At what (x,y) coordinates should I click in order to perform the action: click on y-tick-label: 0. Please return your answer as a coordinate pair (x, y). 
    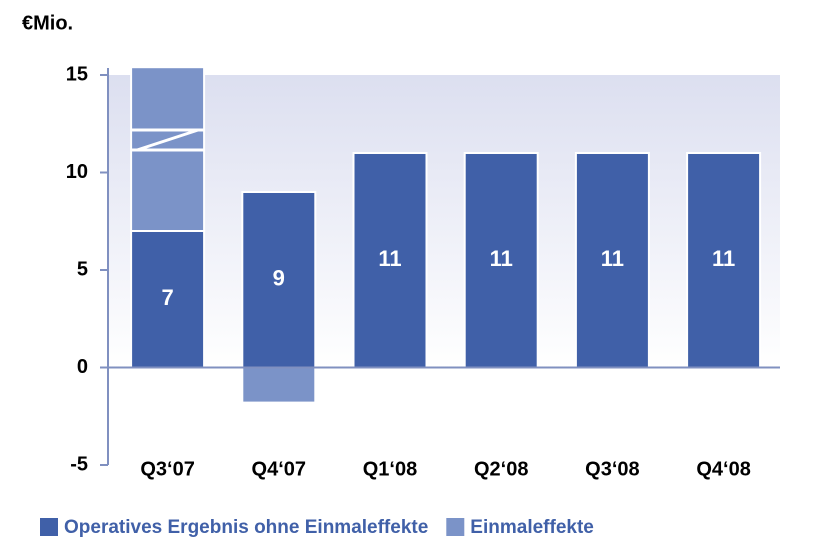
    Looking at the image, I should click on (82, 367).